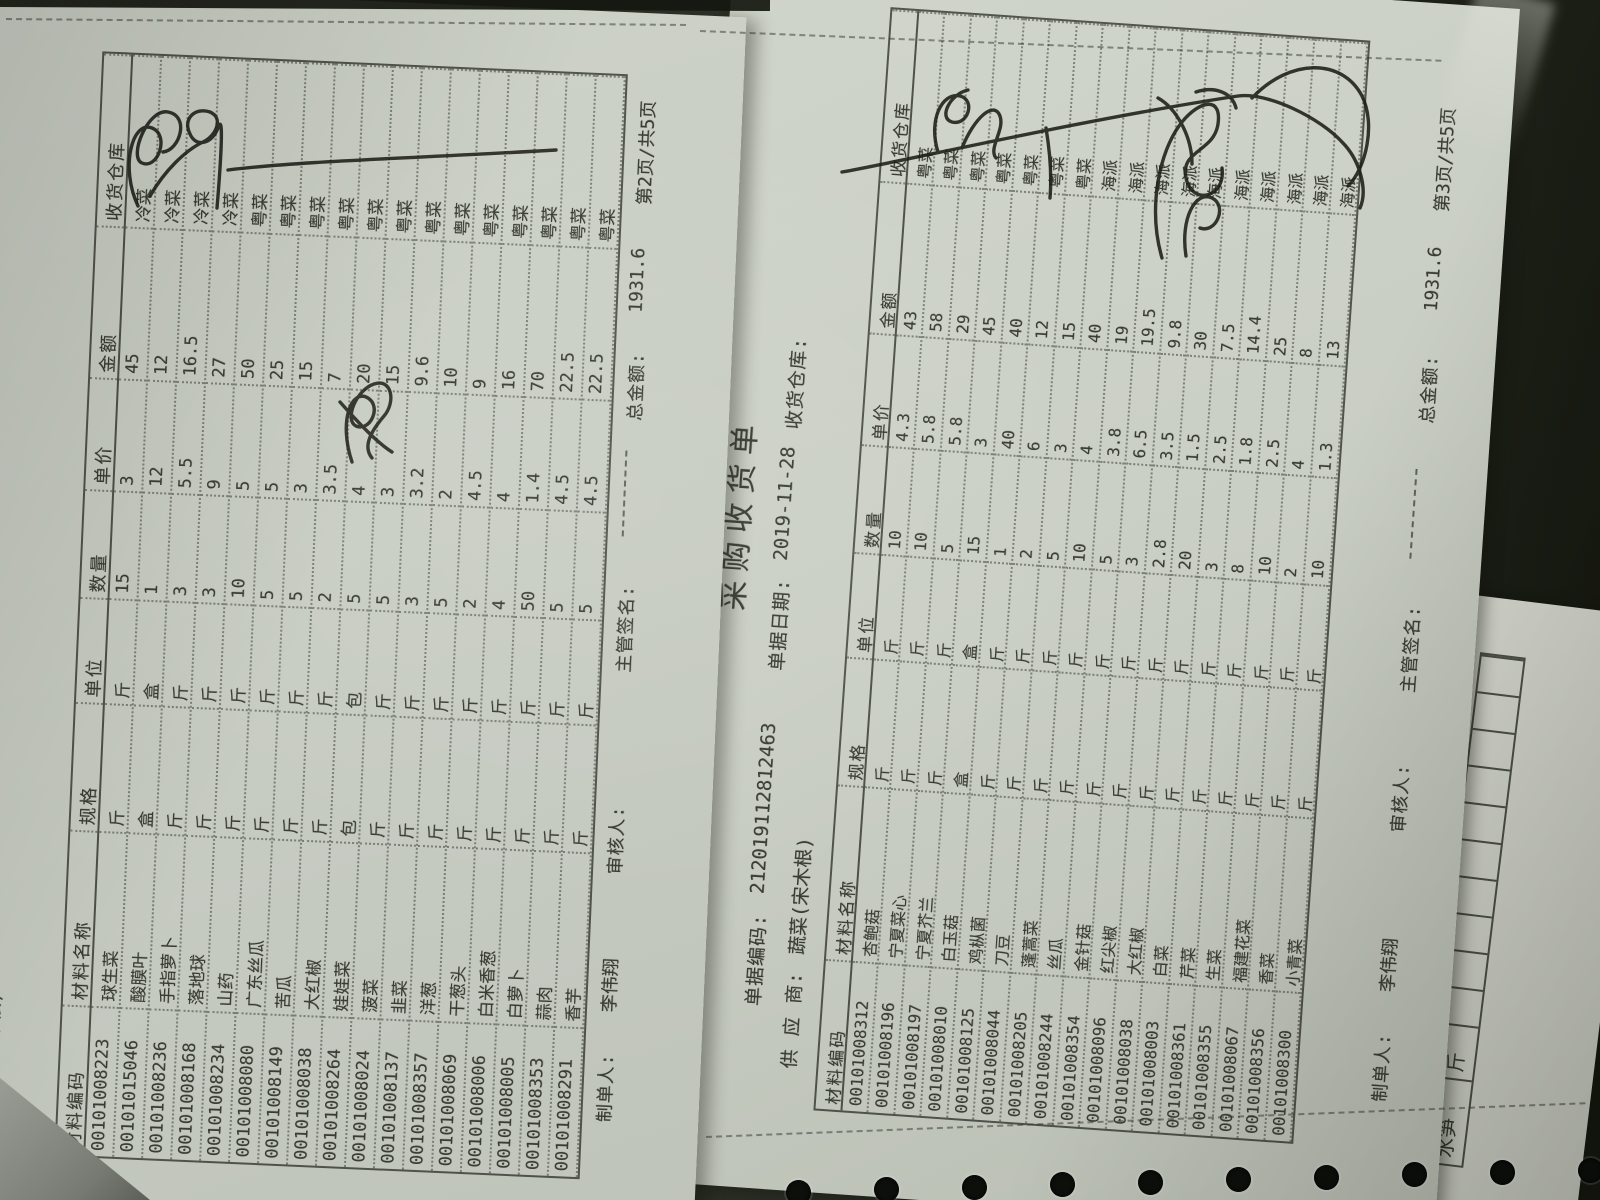 The image size is (1600, 1200). What do you see at coordinates (756, 959) in the screenshot?
I see `doc-code-label: 单据编码:` at bounding box center [756, 959].